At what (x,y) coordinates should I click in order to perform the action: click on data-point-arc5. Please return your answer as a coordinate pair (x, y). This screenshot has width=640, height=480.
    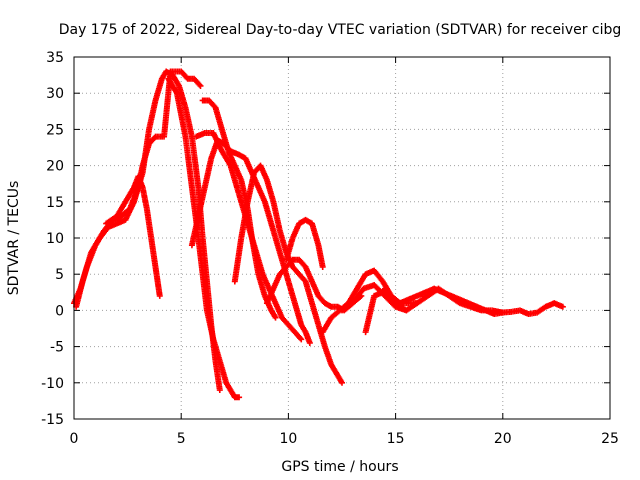
    Looking at the image, I should click on (309, 342).